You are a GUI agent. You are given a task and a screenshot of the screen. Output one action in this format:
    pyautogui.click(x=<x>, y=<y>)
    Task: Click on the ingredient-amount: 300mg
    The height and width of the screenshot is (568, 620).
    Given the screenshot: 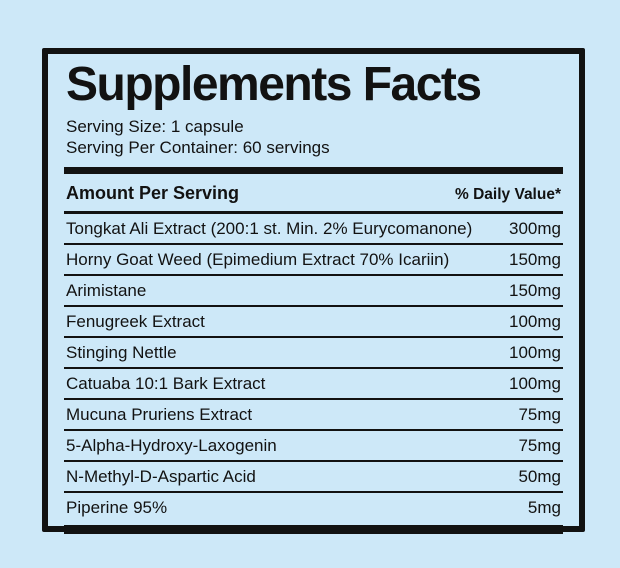 What is the action you would take?
    pyautogui.click(x=535, y=229)
    